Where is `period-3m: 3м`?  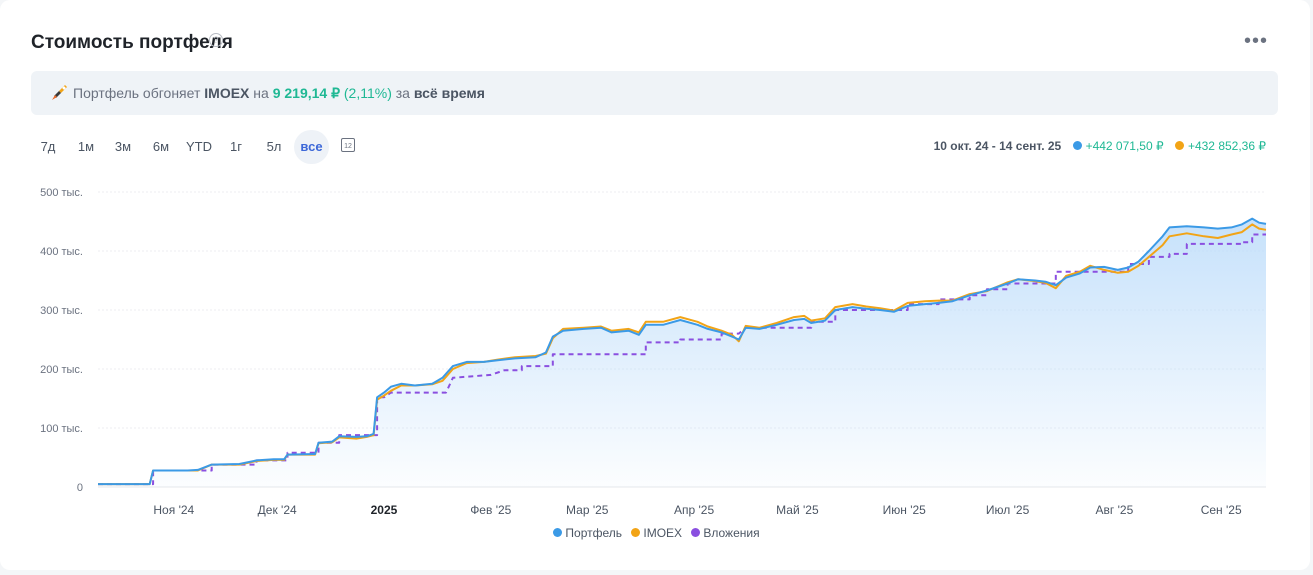
period-3m: 3м is located at coordinates (123, 146).